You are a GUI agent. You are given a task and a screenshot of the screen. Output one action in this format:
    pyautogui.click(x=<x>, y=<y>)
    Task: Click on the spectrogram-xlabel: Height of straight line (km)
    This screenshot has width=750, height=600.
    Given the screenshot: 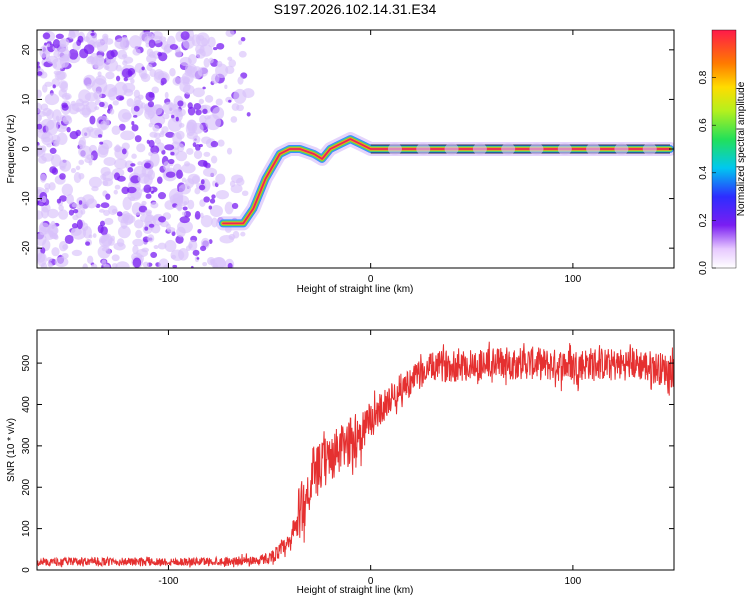 What is the action you would take?
    pyautogui.click(x=355, y=289)
    